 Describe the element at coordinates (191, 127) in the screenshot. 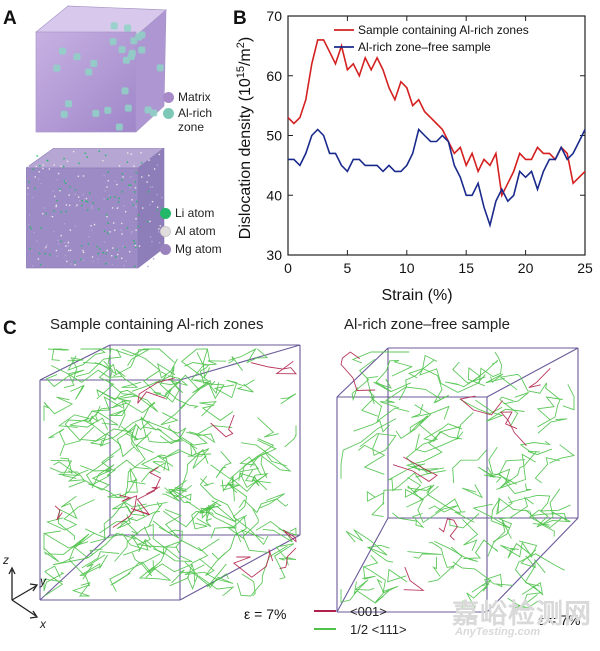

I see `legend-label-zone: zone` at that location.